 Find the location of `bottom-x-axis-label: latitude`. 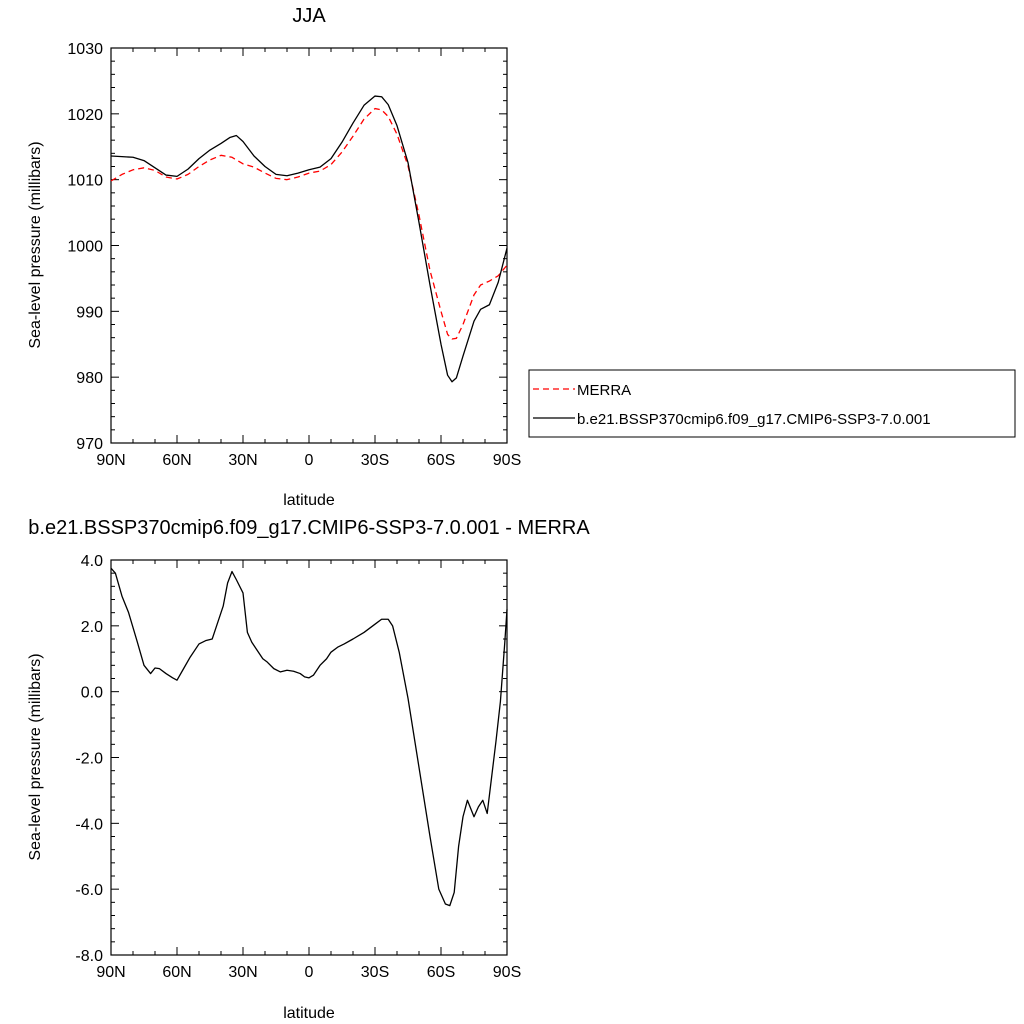

bottom-x-axis-label: latitude is located at coordinates (309, 1013).